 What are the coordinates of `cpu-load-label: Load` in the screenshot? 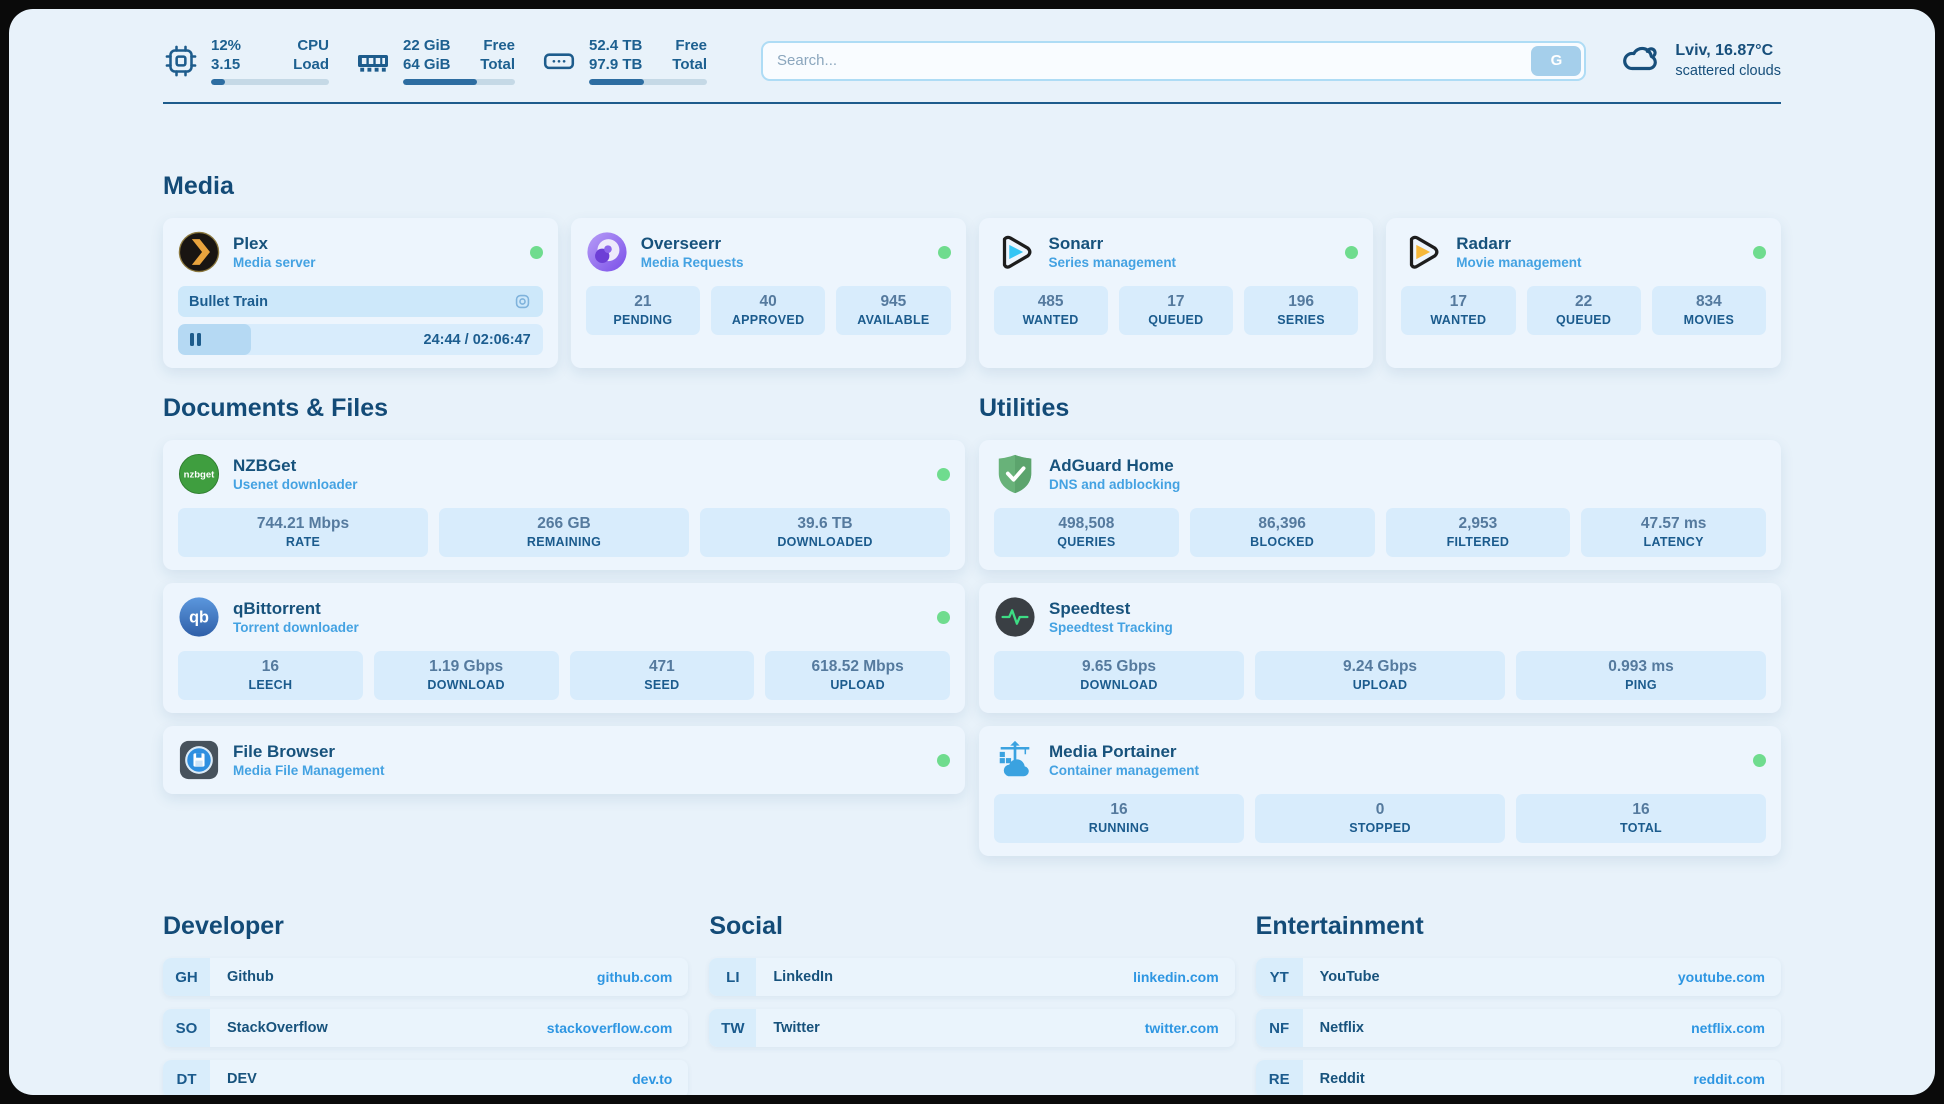 It's located at (311, 64).